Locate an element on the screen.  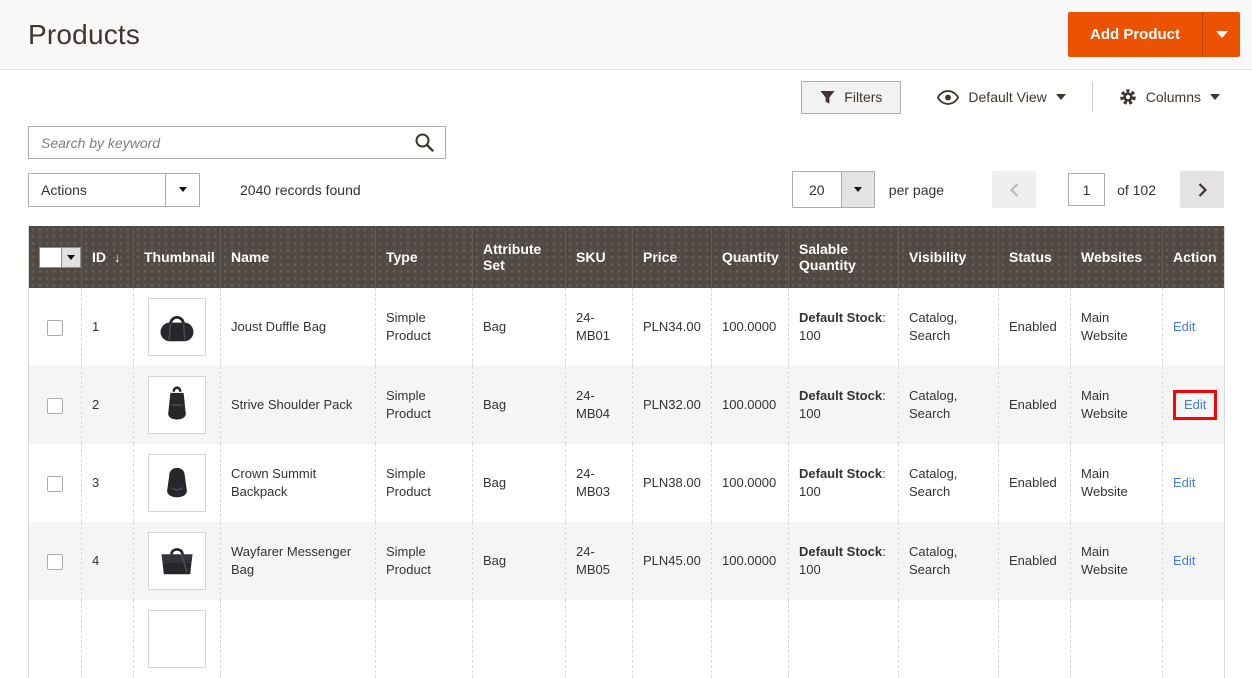
columns-control: Columns is located at coordinates (1169, 97).